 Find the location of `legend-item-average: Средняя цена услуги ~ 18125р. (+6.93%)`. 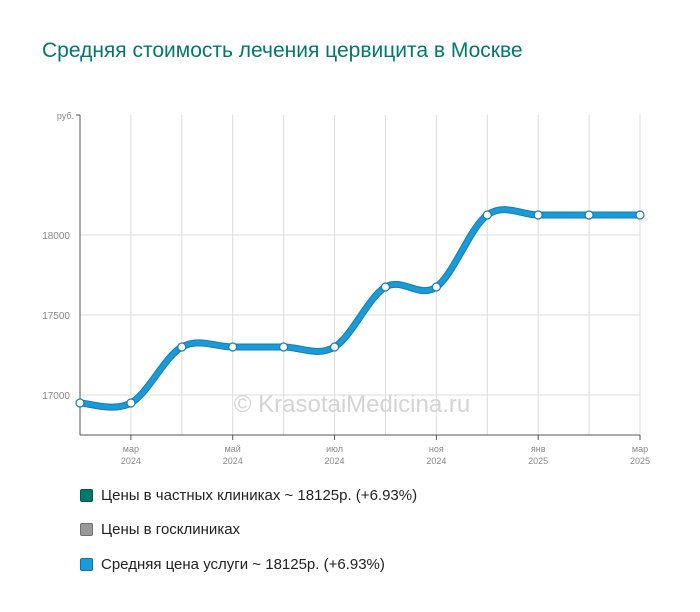

legend-item-average: Средняя цена услуги ~ 18125р. (+6.93%) is located at coordinates (248, 564).